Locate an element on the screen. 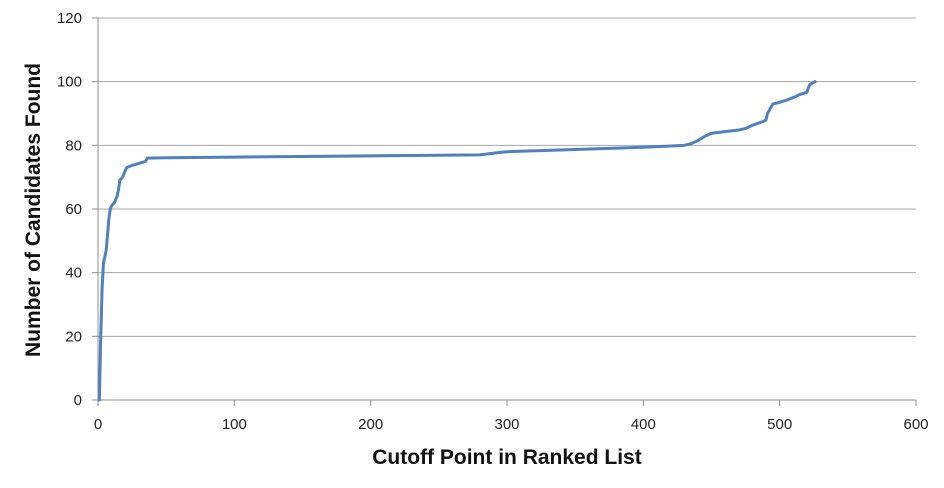 Image resolution: width=944 pixels, height=488 pixels. y-tick-label: 20 is located at coordinates (73, 336).